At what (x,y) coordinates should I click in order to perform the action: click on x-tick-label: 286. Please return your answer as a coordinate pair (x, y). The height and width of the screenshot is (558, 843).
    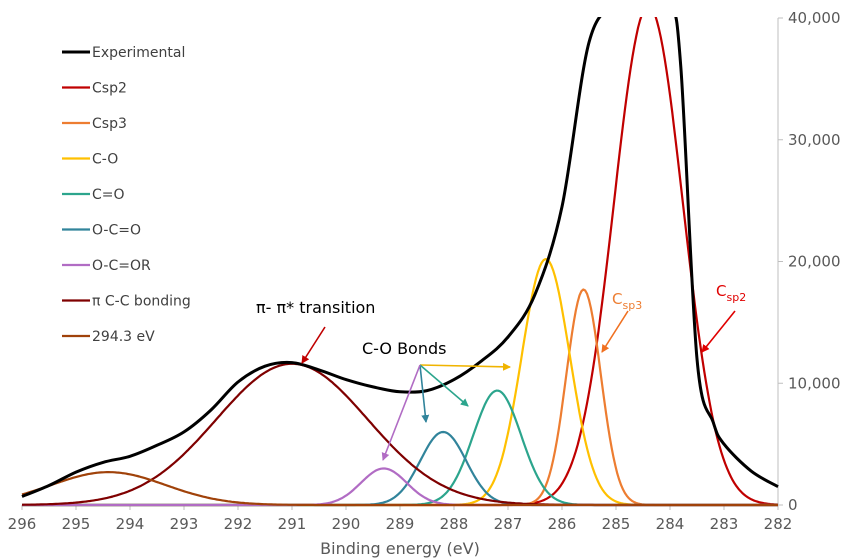
    Looking at the image, I should click on (562, 524).